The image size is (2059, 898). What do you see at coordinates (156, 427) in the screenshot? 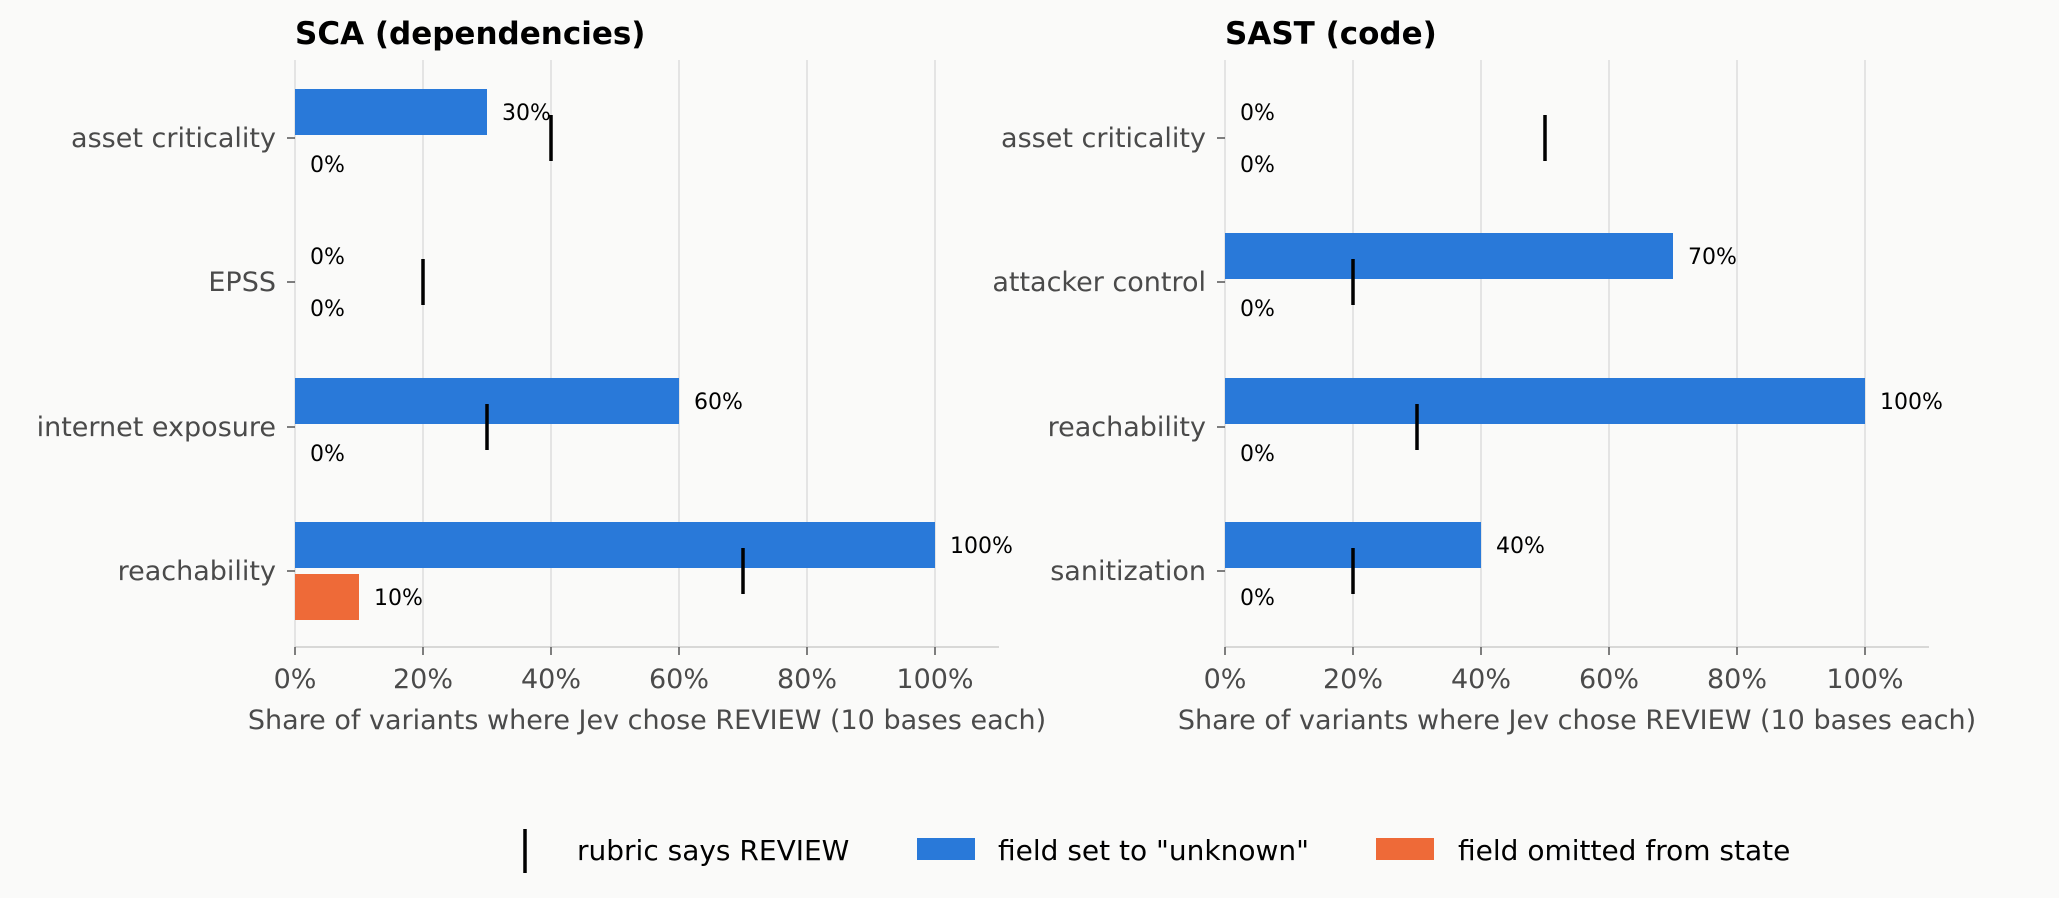
I see `category-label: internet exposure` at bounding box center [156, 427].